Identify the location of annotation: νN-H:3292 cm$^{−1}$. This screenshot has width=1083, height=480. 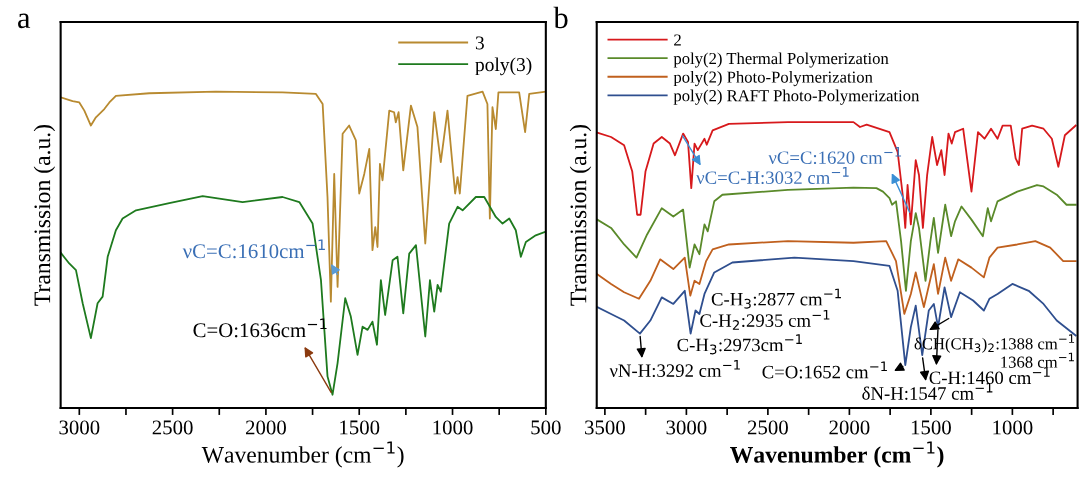
(674, 369).